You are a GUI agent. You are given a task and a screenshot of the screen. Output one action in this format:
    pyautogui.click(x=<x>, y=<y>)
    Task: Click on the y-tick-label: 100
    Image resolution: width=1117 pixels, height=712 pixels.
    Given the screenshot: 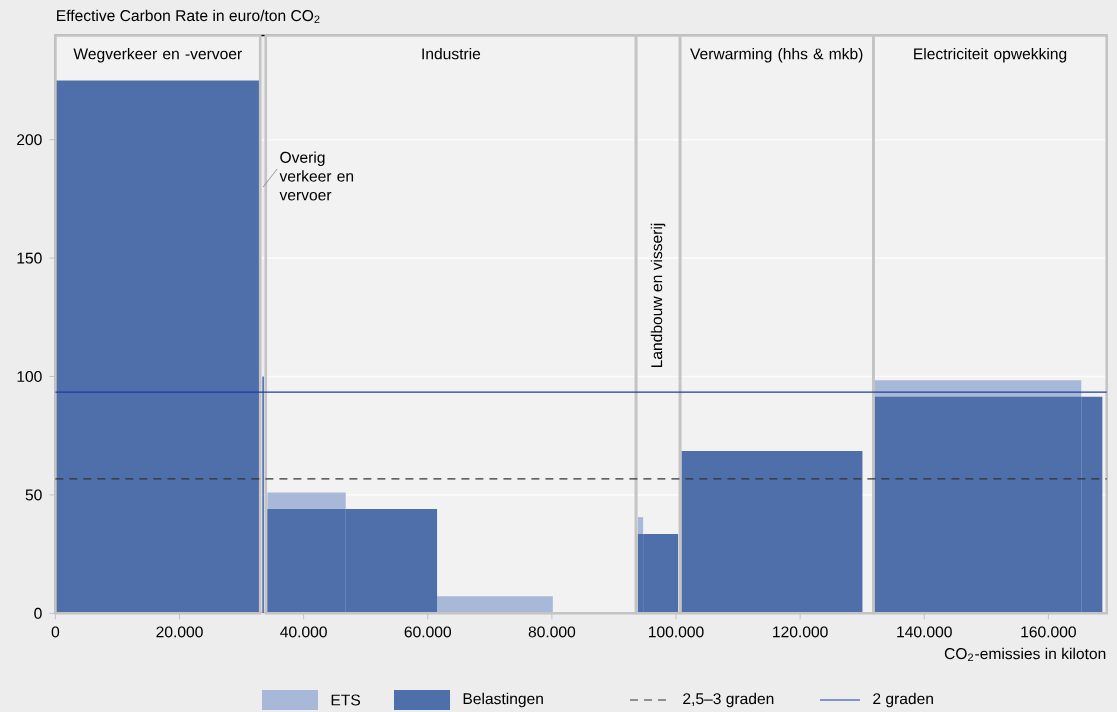 What is the action you would take?
    pyautogui.click(x=29, y=376)
    